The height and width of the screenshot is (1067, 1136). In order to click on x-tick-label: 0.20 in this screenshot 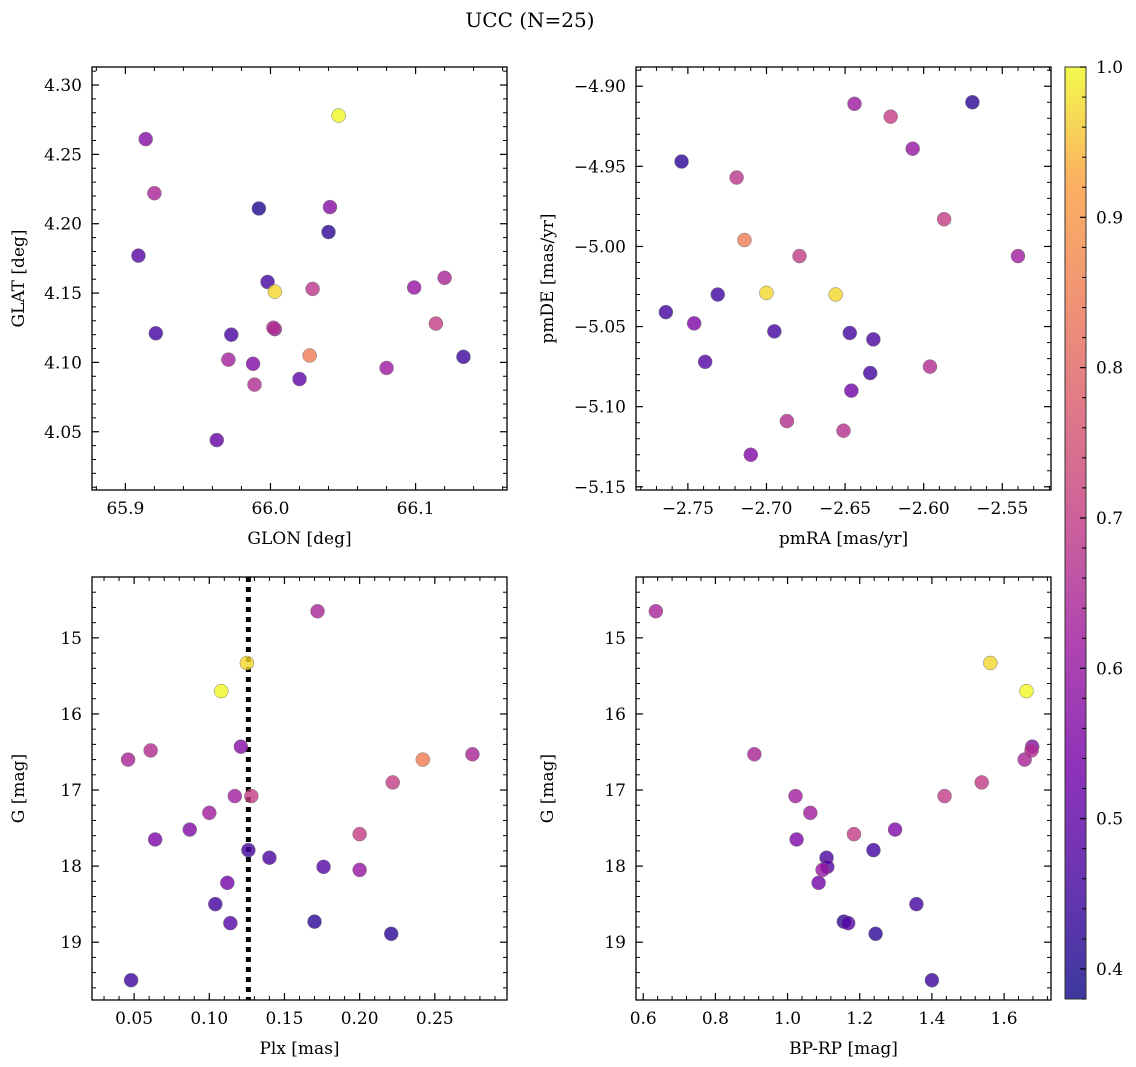, I will do `click(360, 1019)`.